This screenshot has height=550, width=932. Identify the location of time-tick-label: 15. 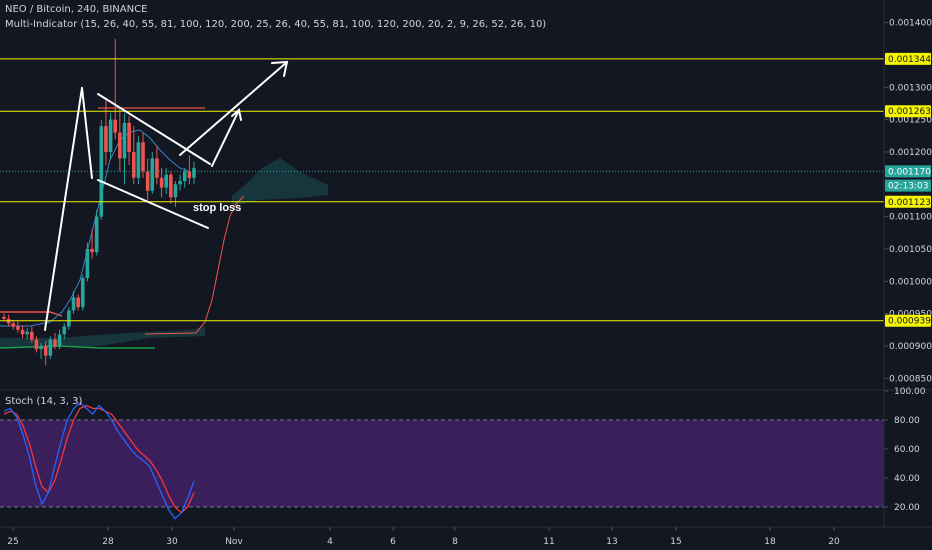
(675, 542).